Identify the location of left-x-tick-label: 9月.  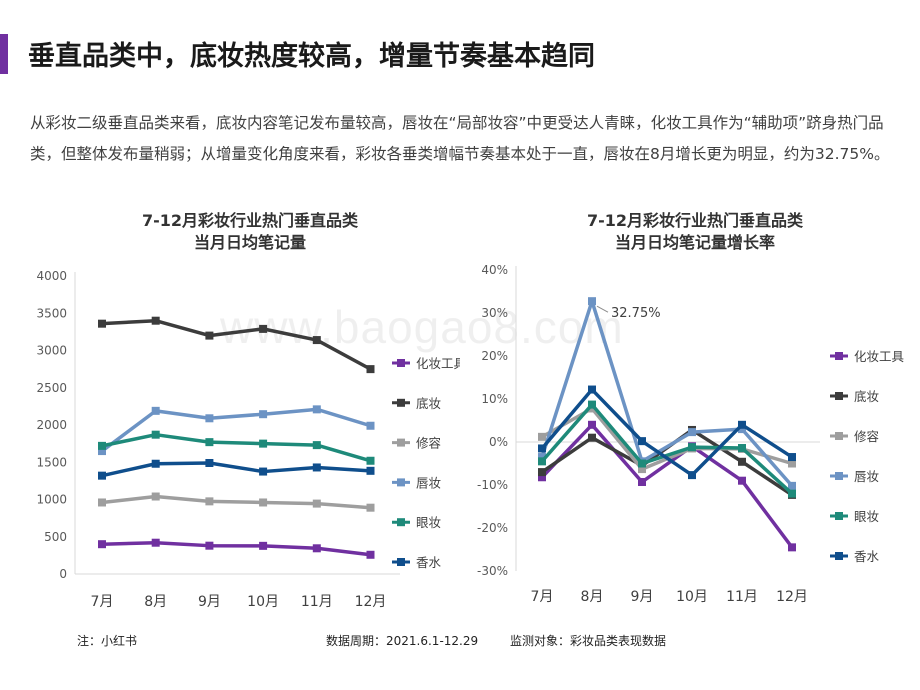
(209, 602).